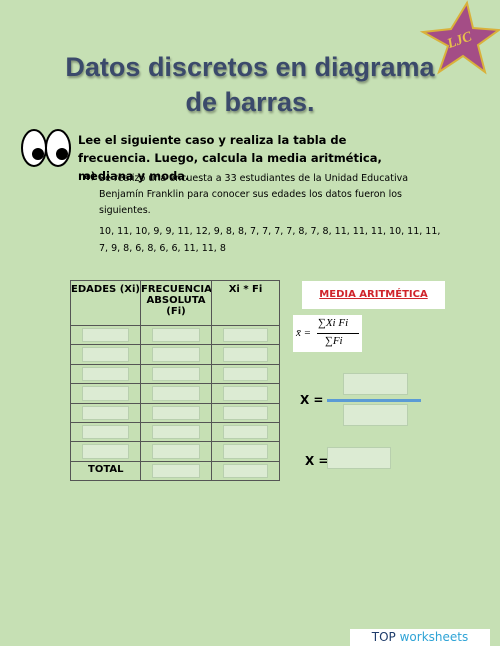 The image size is (500, 646). Describe the element at coordinates (434, 637) in the screenshot. I see `brand: worksheets` at that location.